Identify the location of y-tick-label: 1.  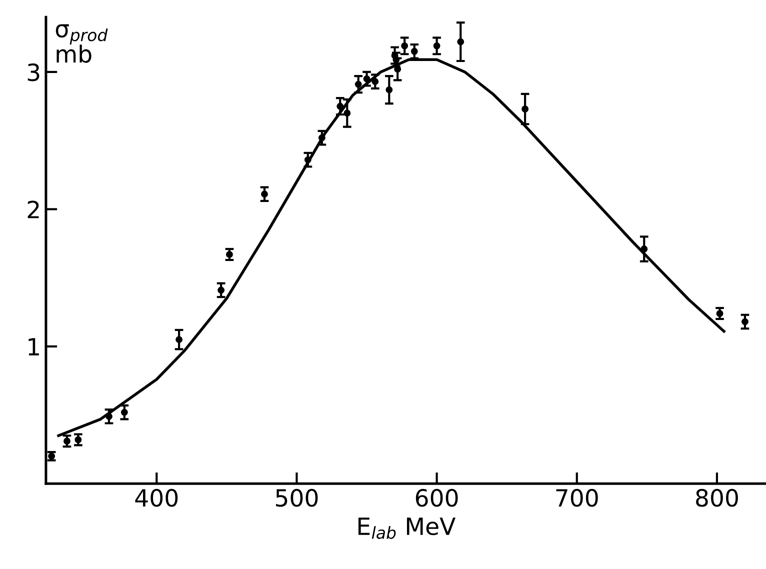
(33, 347).